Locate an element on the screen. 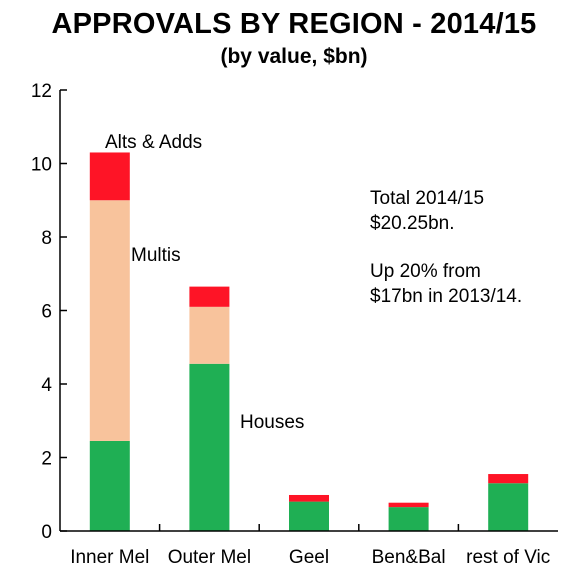 The height and width of the screenshot is (584, 588). series-label-multis: Multis is located at coordinates (156, 255).